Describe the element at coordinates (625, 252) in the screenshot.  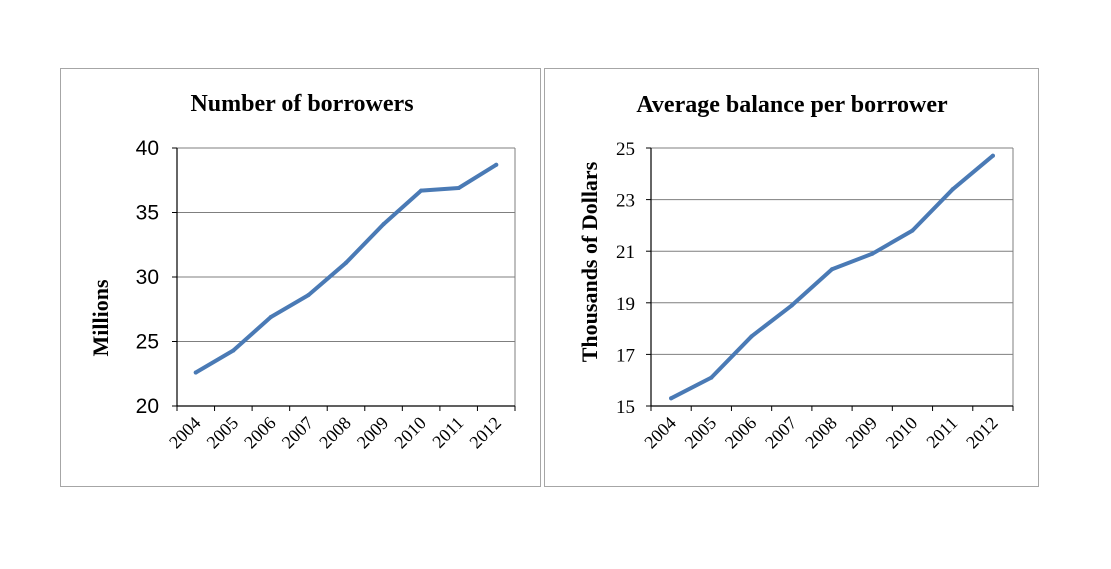
I see `y-tick-label: 21` at that location.